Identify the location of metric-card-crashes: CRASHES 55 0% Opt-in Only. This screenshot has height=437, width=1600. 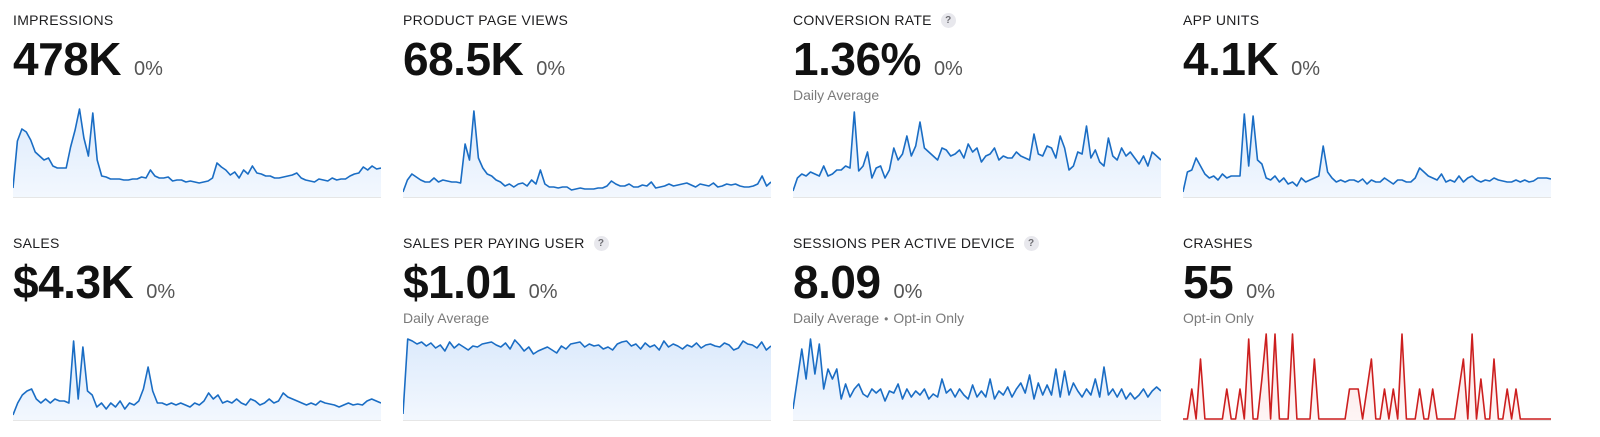
(1370, 328).